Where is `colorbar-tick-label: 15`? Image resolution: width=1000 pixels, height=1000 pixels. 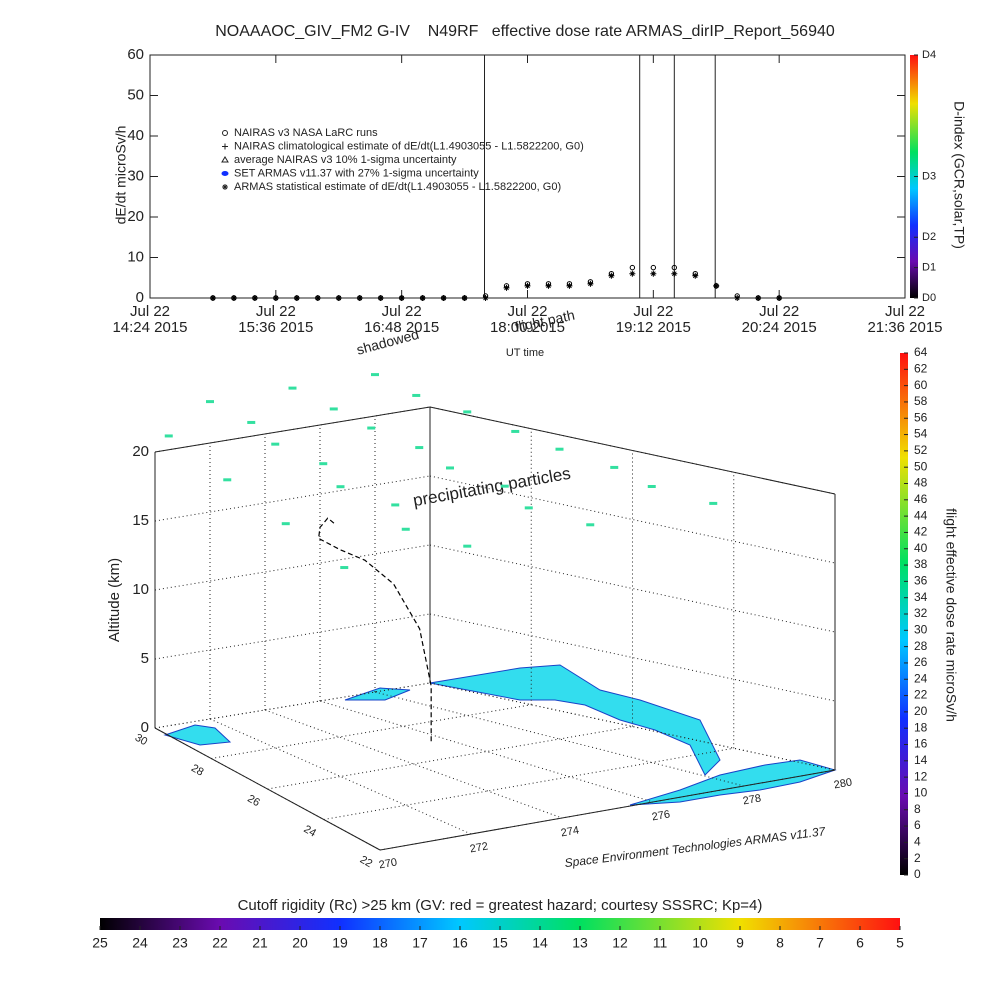
colorbar-tick-label: 15 is located at coordinates (500, 943).